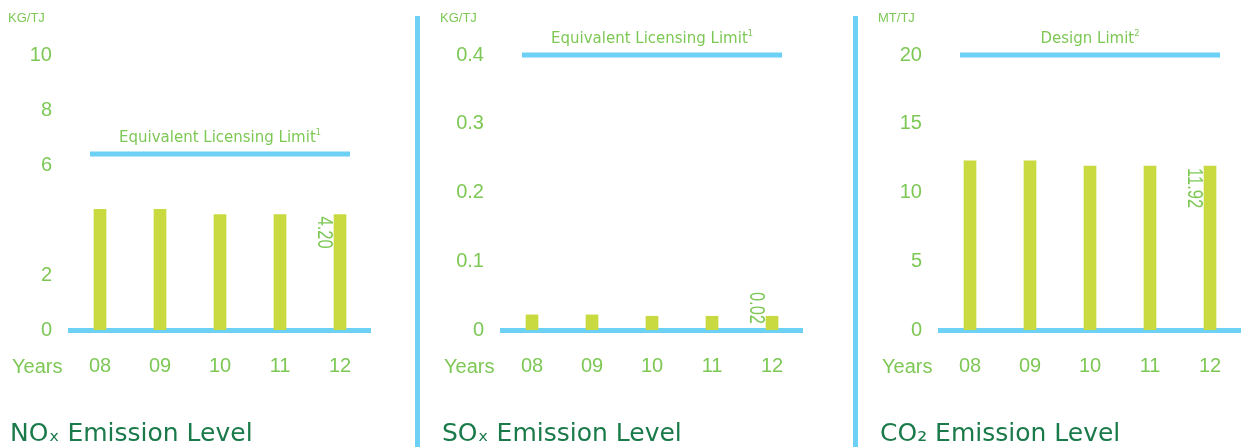 The height and width of the screenshot is (447, 1248). I want to click on y-tick-label: 0.3, so click(470, 122).